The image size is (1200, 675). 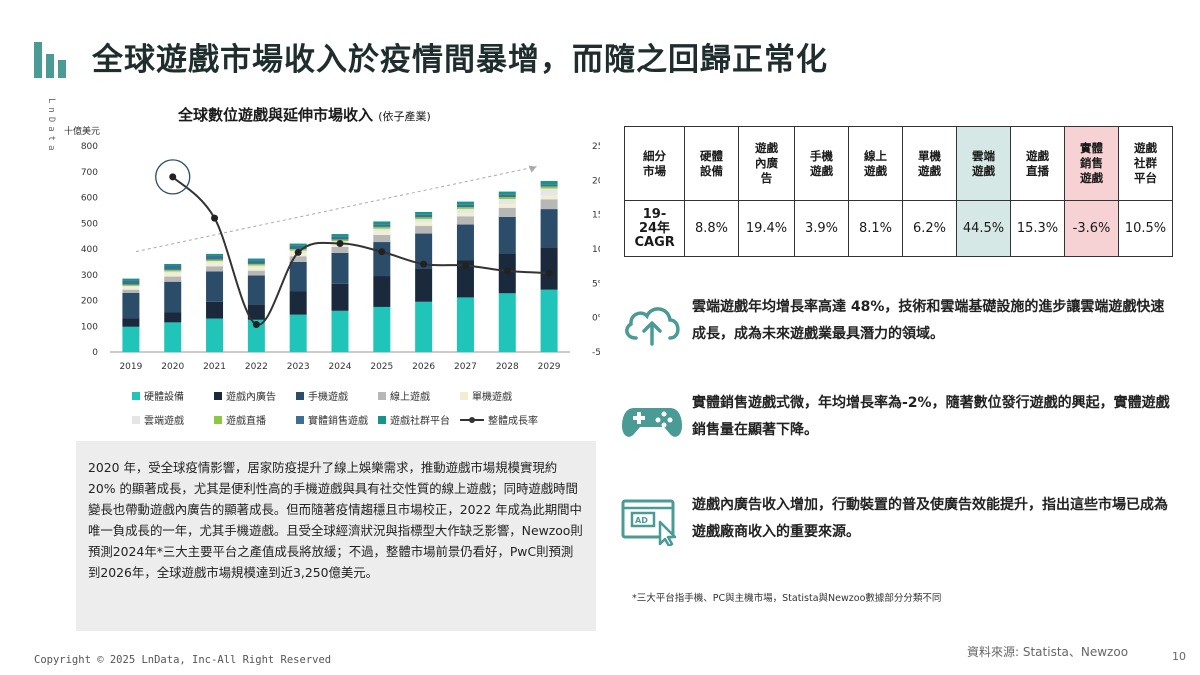 I want to click on cagr-value-1: 8.8%, so click(x=711, y=228).